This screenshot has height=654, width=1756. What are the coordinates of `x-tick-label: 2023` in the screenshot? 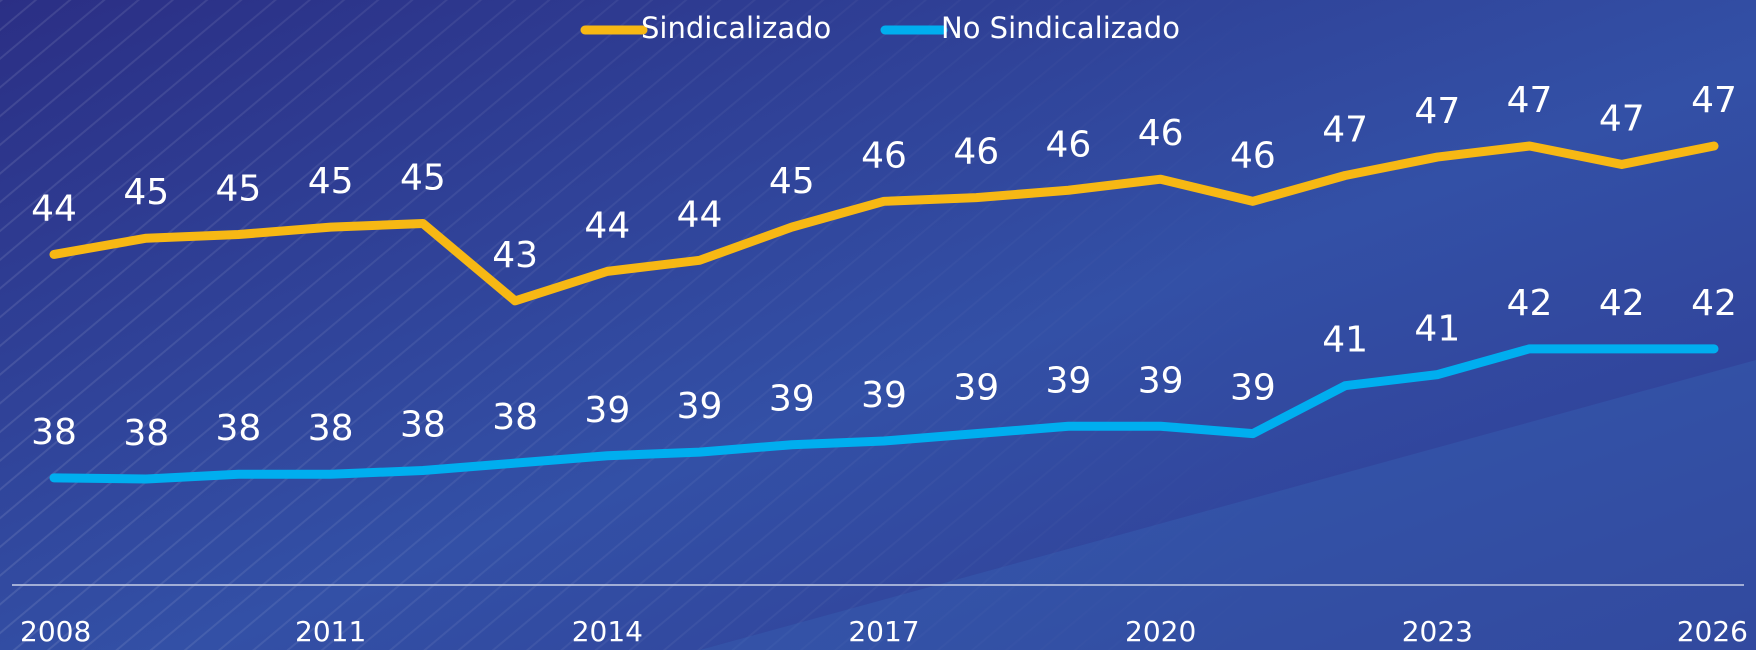 It's located at (1437, 631).